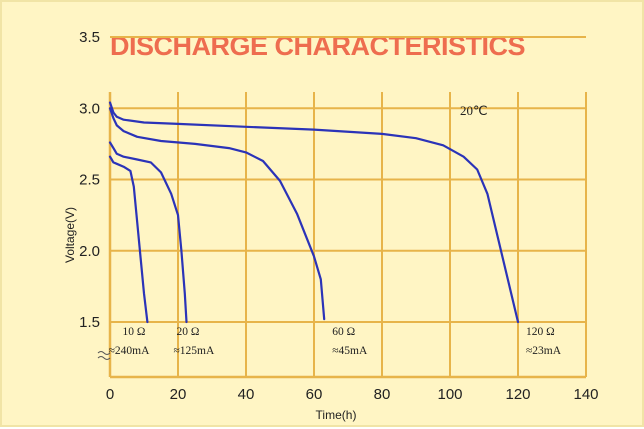 The height and width of the screenshot is (429, 644). I want to click on y-tick-label: 1.5, so click(89, 322).